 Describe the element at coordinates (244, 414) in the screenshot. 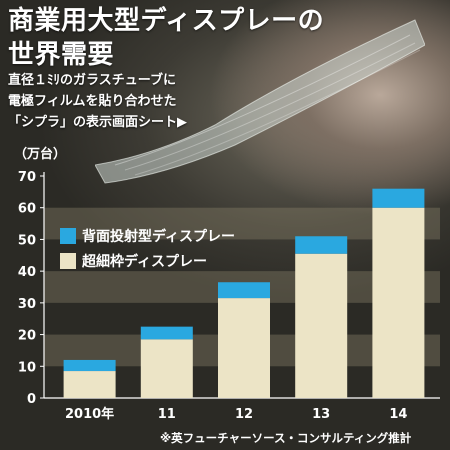

I see `x-tick-label: 12` at that location.